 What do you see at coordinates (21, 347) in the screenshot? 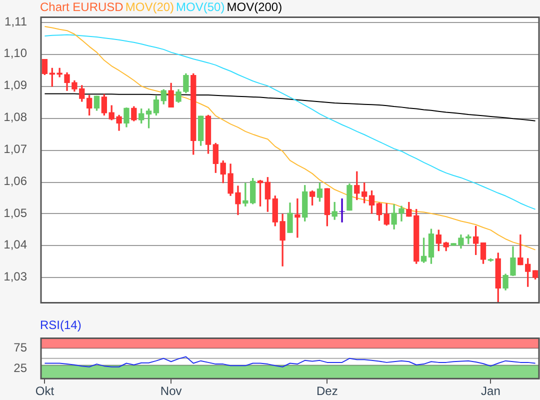
I see `y-tick-label: 75` at bounding box center [21, 347].